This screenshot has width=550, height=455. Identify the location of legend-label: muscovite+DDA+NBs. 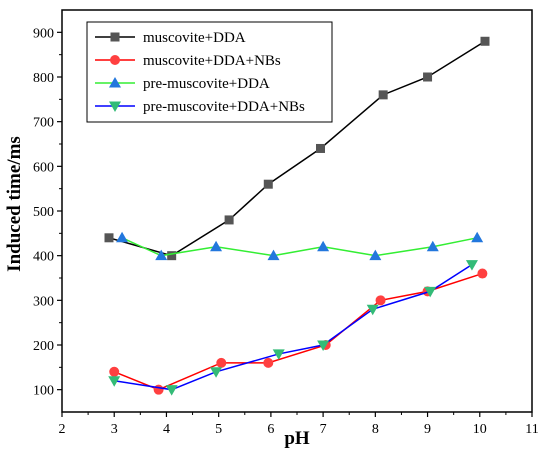
(212, 61).